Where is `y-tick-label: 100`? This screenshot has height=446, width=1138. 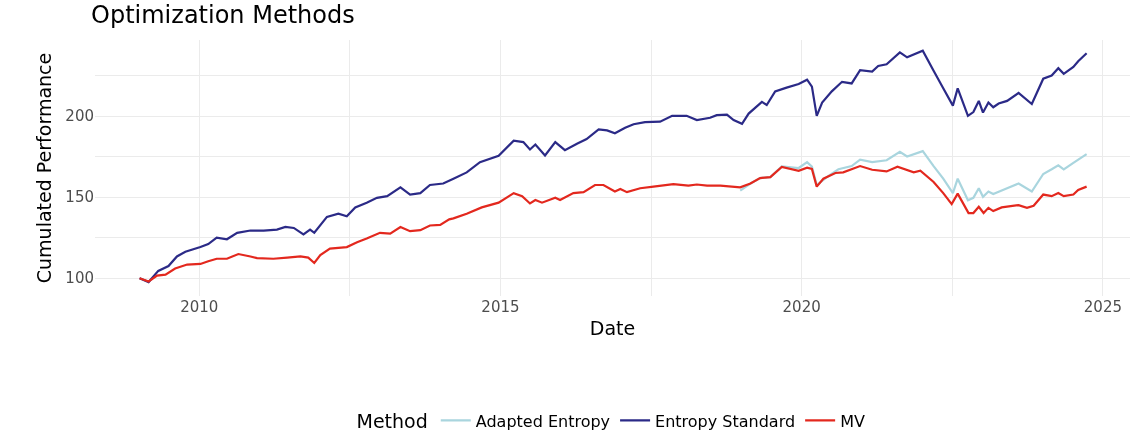
y-tick-label: 100 is located at coordinates (79, 278).